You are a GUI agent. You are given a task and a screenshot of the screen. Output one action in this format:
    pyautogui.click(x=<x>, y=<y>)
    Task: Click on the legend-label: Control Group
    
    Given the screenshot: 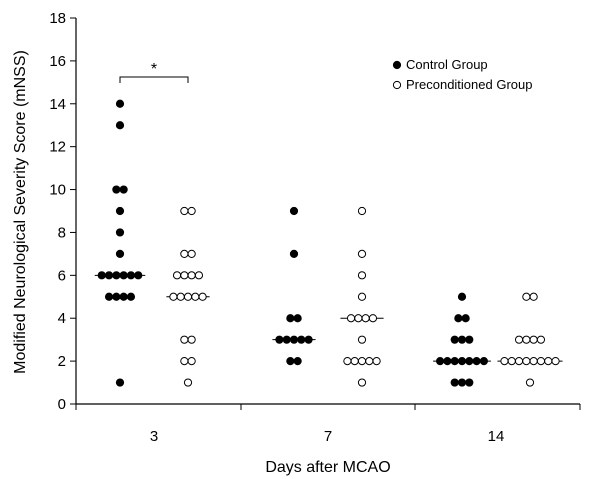 What is the action you would take?
    pyautogui.click(x=447, y=64)
    